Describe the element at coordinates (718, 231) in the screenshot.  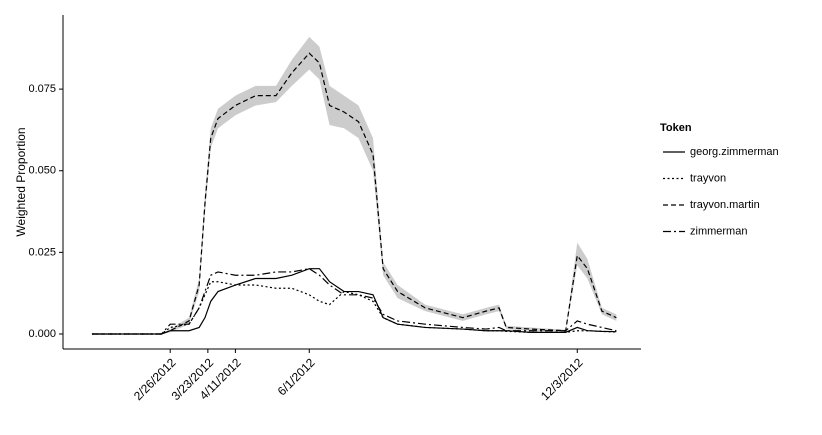
I see `legend-label: zimmerman` at that location.